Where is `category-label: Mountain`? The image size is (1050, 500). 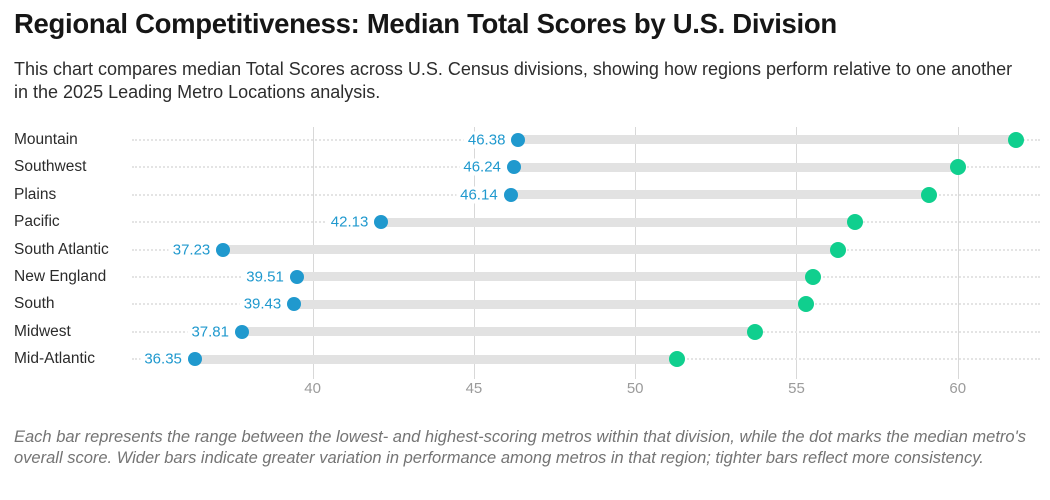 category-label: Mountain is located at coordinates (46, 139).